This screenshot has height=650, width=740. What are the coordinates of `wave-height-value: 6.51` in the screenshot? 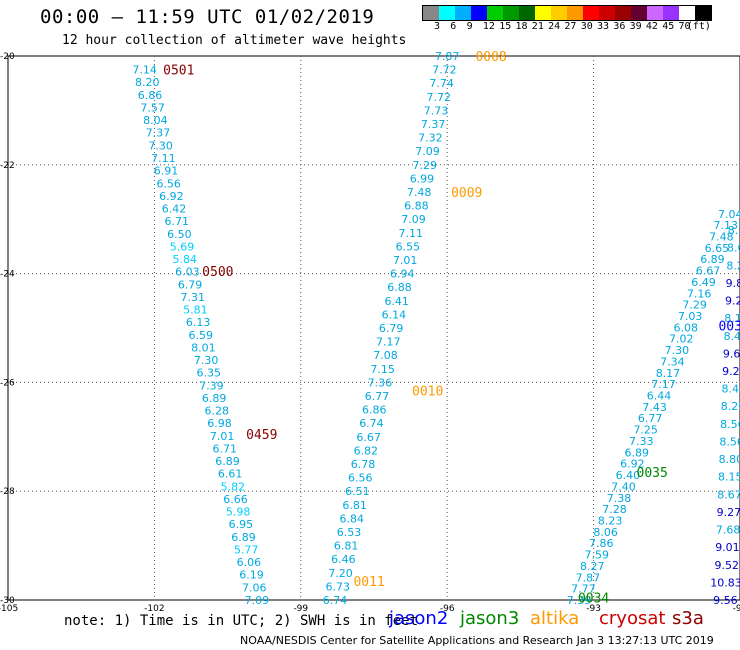 It's located at (357, 491).